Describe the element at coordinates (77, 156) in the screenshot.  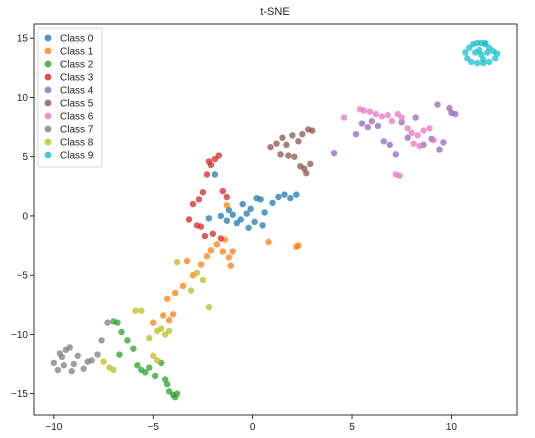
I see `legend-label-class-9: Class 9` at that location.